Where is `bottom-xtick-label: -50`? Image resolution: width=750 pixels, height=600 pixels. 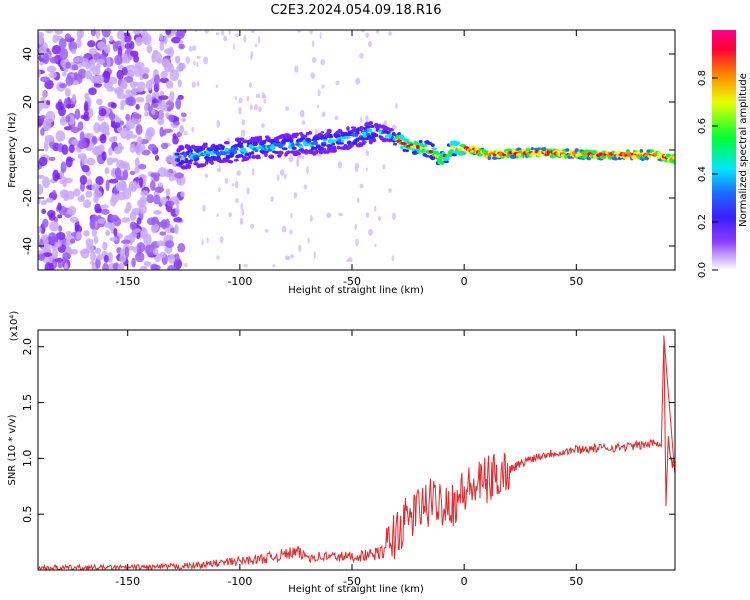
bottom-xtick-label: -50 is located at coordinates (352, 581).